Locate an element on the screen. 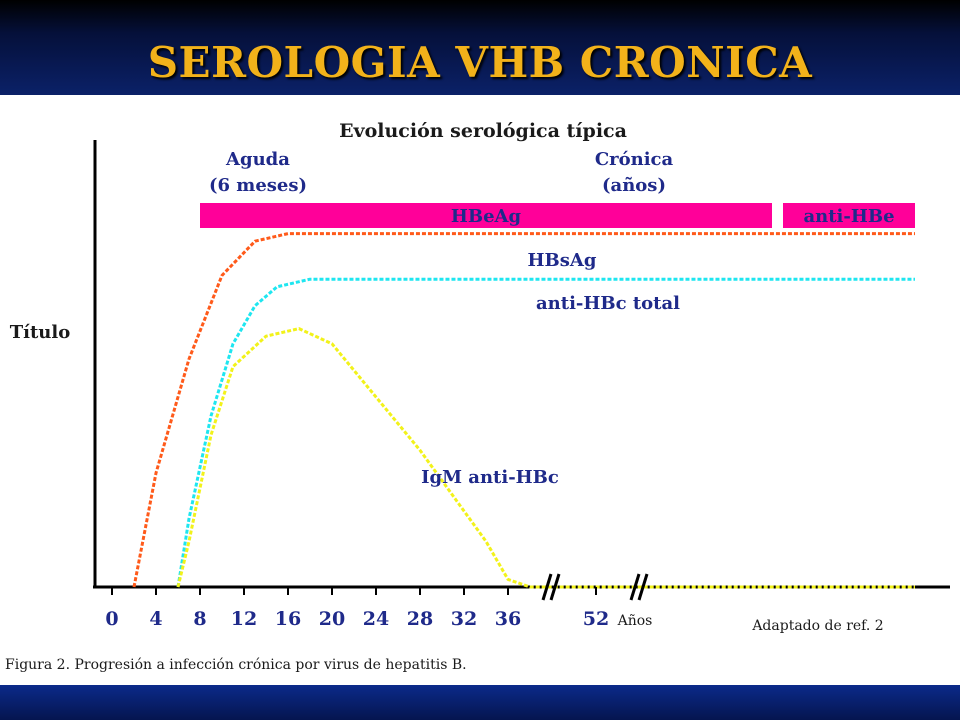  hbeag-bar-label: HBeAg is located at coordinates (486, 216).